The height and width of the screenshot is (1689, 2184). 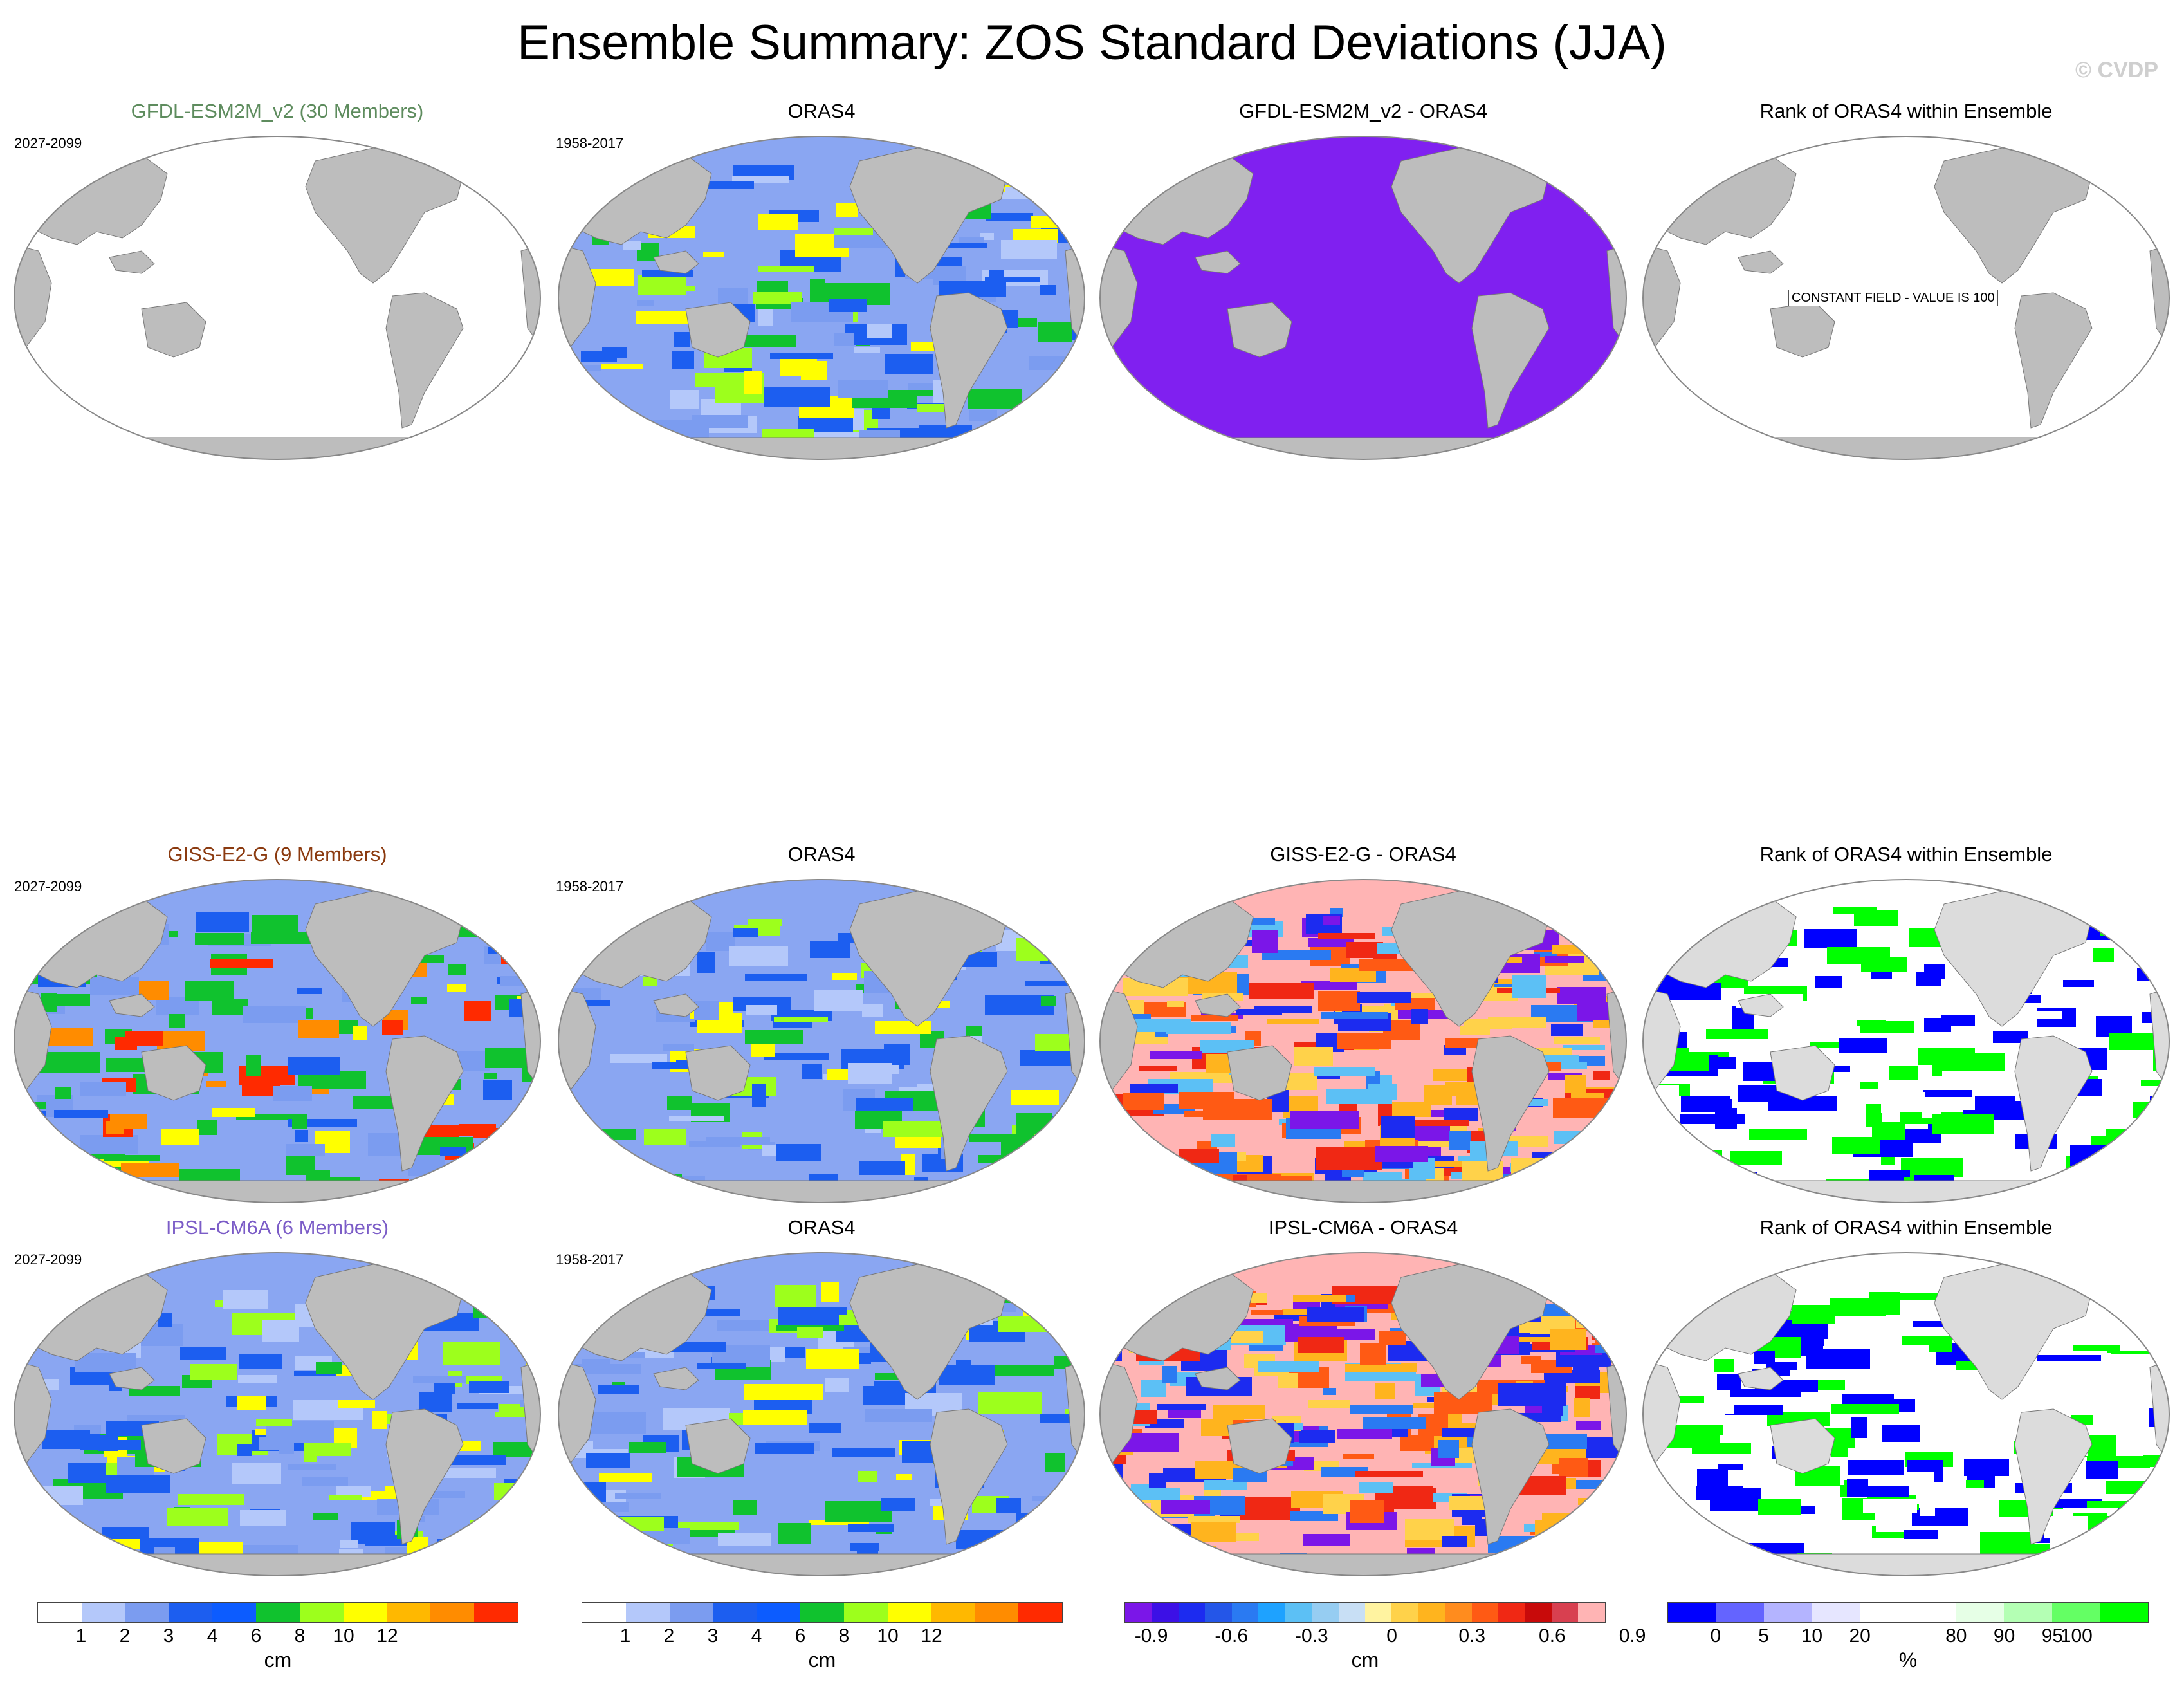 I want to click on ensemble-period: 2027-2099, so click(x=48, y=143).